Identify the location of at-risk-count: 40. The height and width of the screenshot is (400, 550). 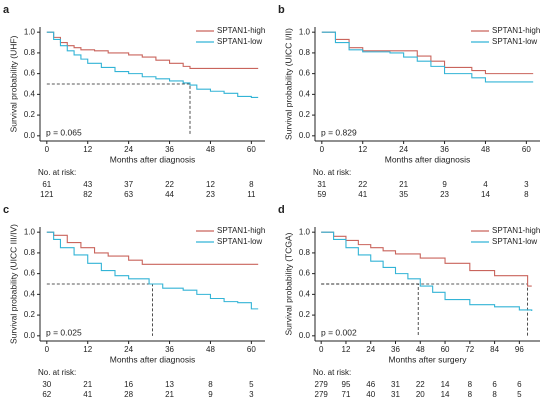
(370, 394).